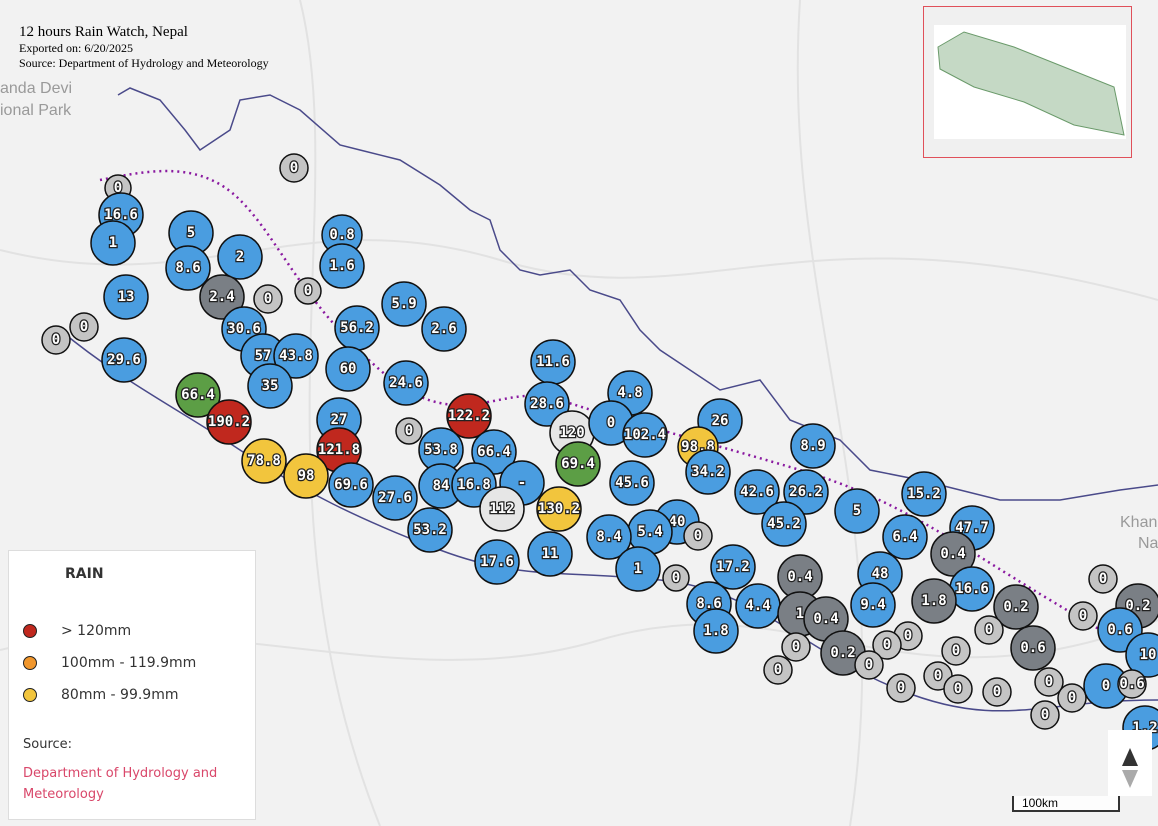 The height and width of the screenshot is (826, 1158). I want to click on station: 45.6, so click(632, 483).